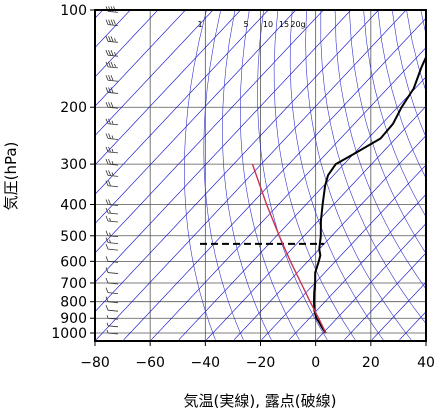 This screenshot has width=436, height=411. I want to click on x-tick-label: −20, so click(261, 363).